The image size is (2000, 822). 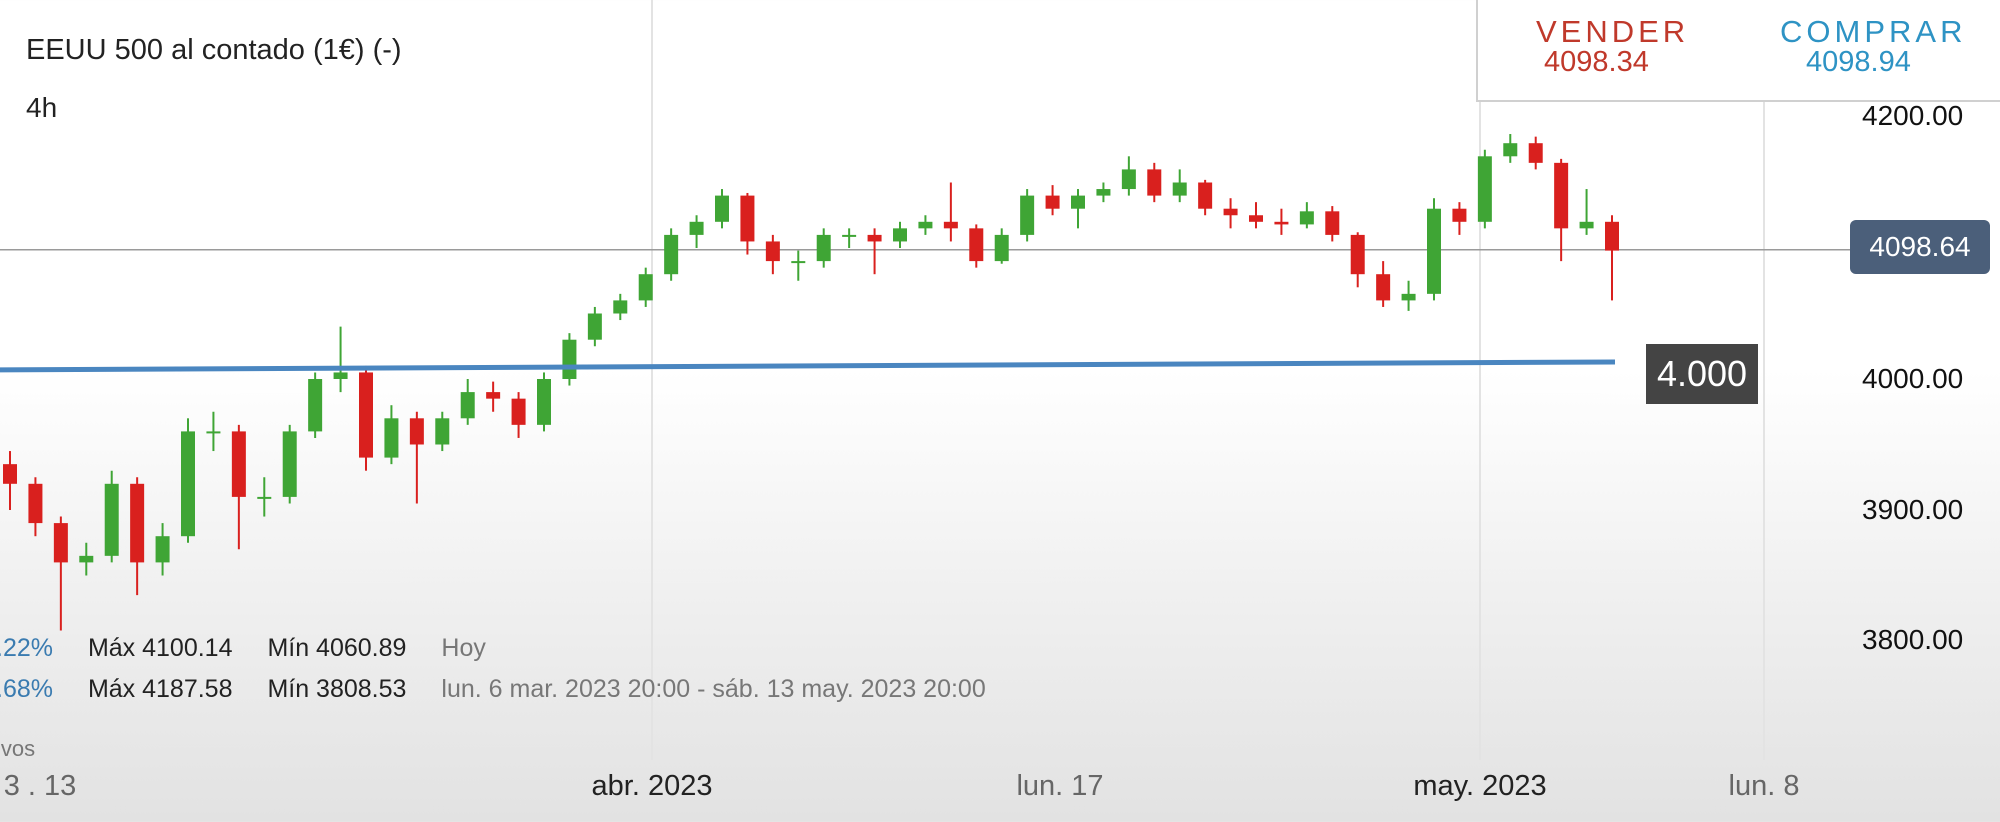 I want to click on y-tick: 4000.00, so click(x=1913, y=378).